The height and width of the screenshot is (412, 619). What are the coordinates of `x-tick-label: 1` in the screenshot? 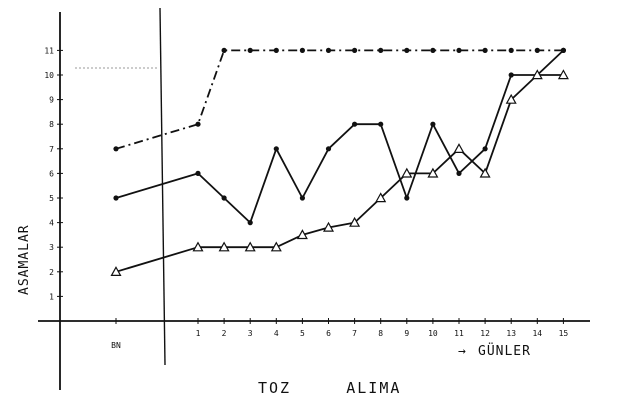 It's located at (198, 333).